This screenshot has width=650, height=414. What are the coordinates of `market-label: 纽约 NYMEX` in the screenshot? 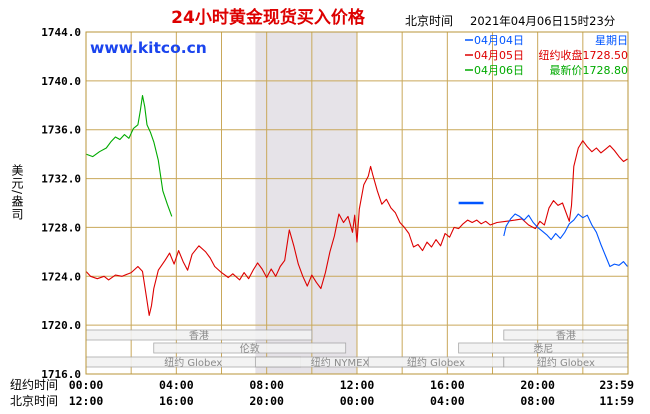 It's located at (340, 362).